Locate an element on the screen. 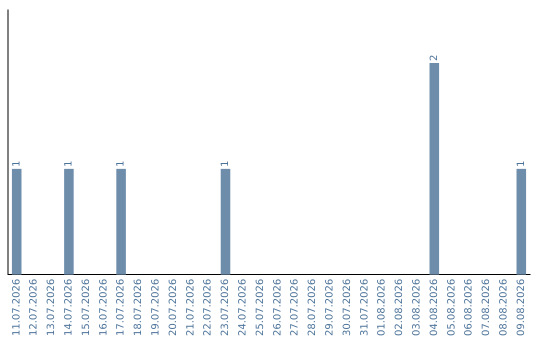 This screenshot has width=540, height=340. x-tick-label: 22.07.2026 is located at coordinates (208, 307).